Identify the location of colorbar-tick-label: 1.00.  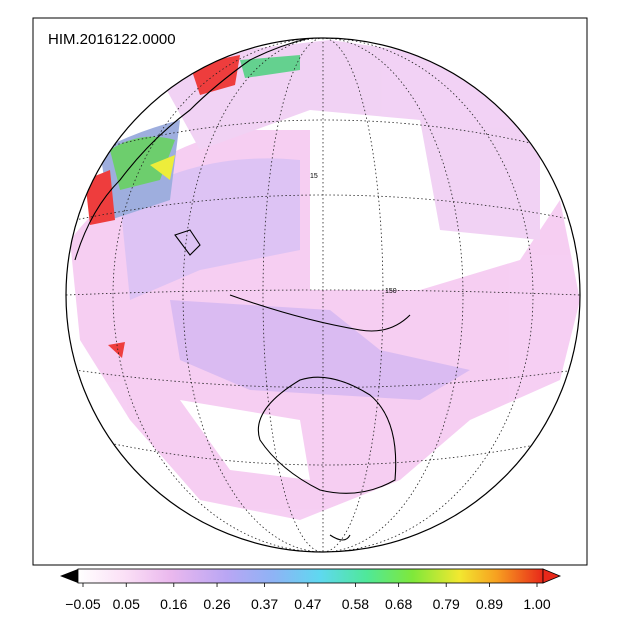
(536, 604).